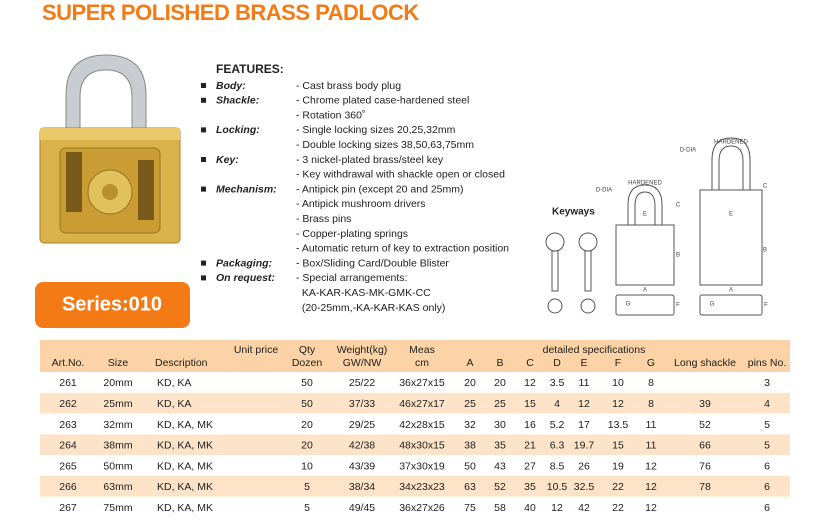 This screenshot has height=524, width=834. I want to click on table-cell: 50, so click(307, 404).